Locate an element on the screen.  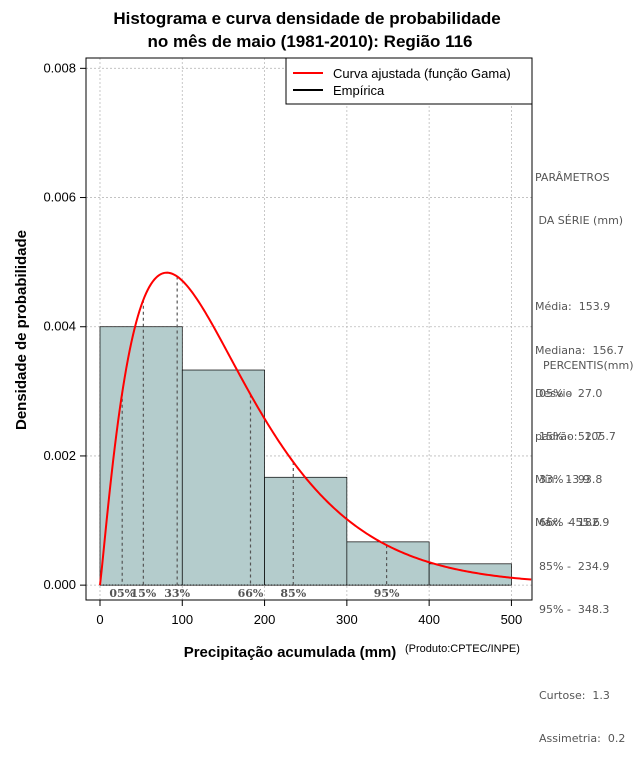
stat-stddev-label: Desvio is located at coordinates (554, 393).